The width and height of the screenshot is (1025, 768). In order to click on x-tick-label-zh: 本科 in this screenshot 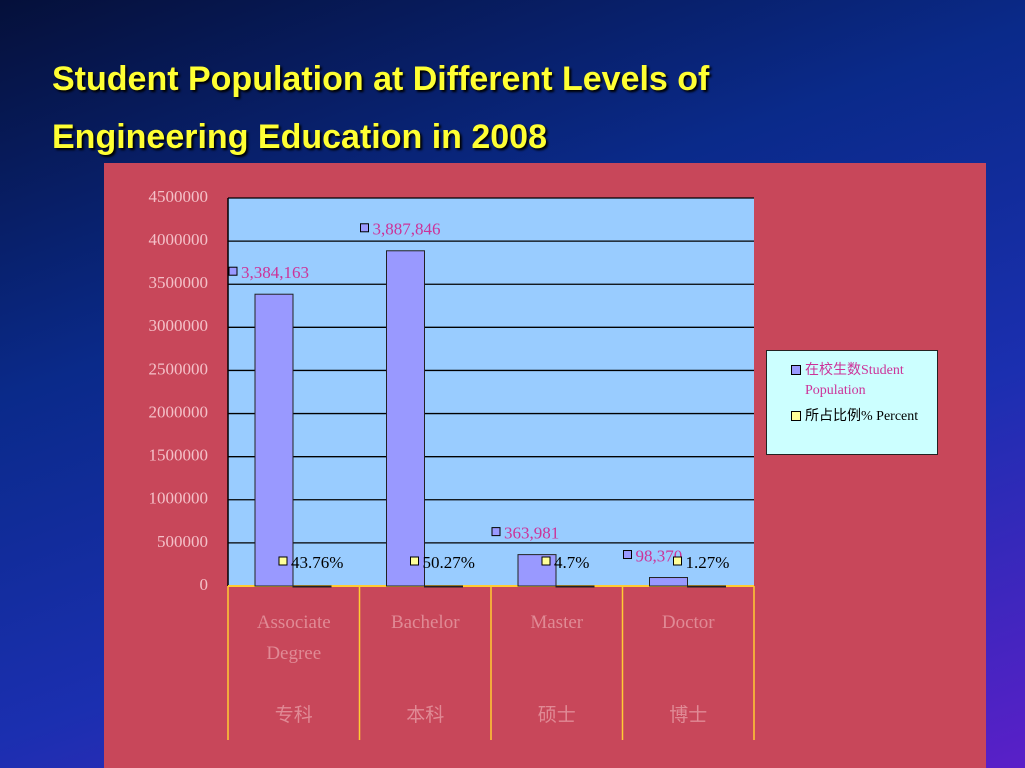, I will do `click(425, 715)`.